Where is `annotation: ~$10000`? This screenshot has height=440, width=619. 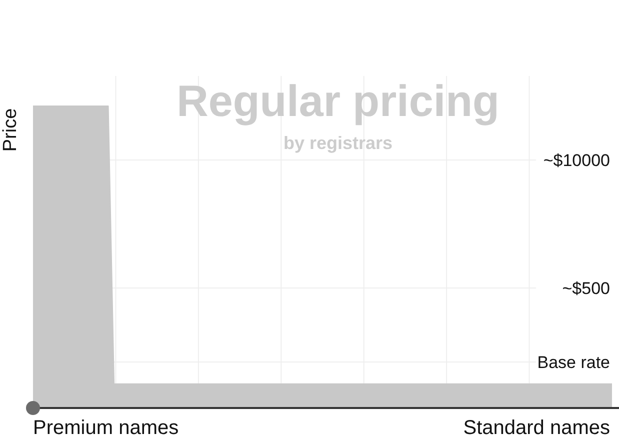
annotation: ~$10000 is located at coordinates (576, 160).